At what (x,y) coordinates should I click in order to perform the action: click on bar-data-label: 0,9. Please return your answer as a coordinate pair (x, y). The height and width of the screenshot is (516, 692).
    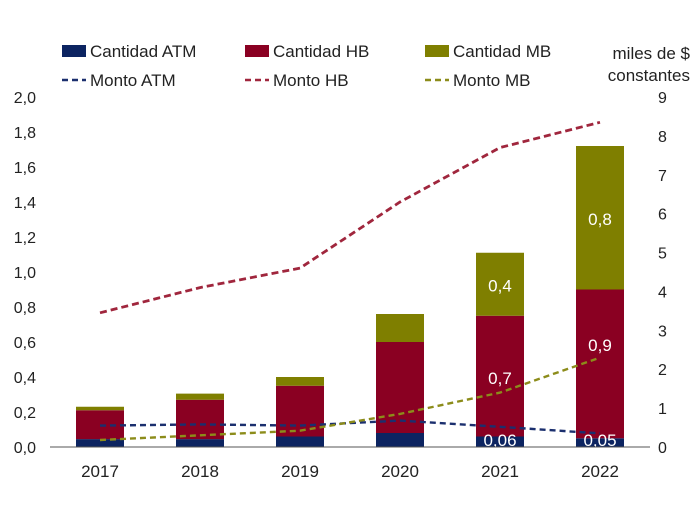
    Looking at the image, I should click on (600, 345).